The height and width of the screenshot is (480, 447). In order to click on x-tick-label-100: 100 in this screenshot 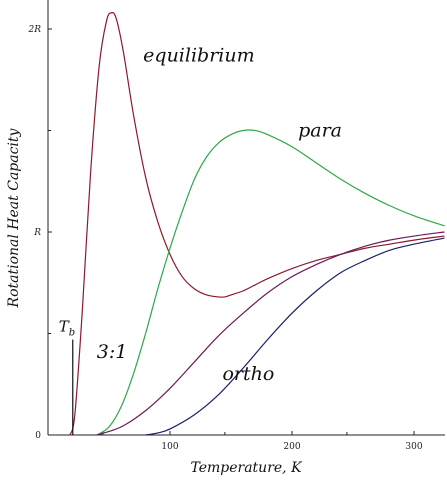, I will do `click(169, 447)`.